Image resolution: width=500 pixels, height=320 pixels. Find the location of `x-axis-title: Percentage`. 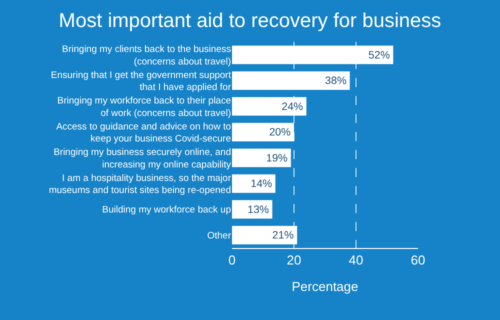

x-axis-title: Percentage is located at coordinates (325, 286).